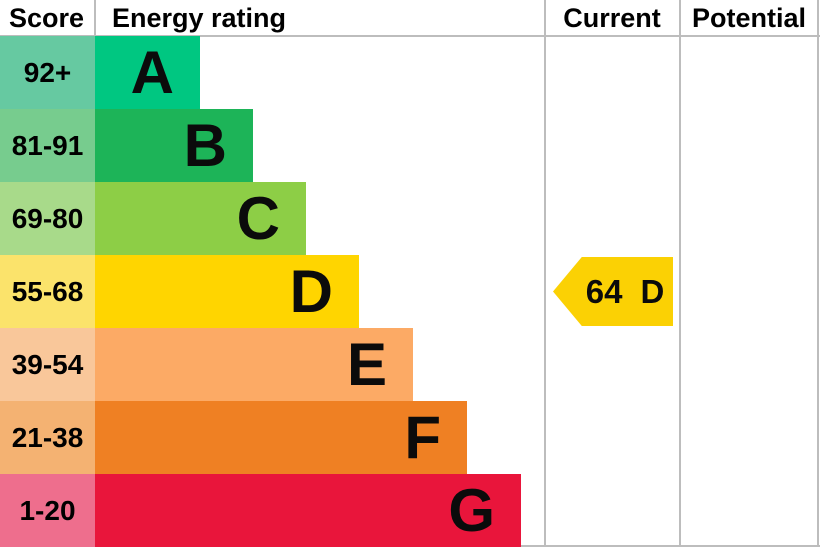 This screenshot has height=547, width=820. I want to click on band-score-cell: 81-91, so click(47, 145).